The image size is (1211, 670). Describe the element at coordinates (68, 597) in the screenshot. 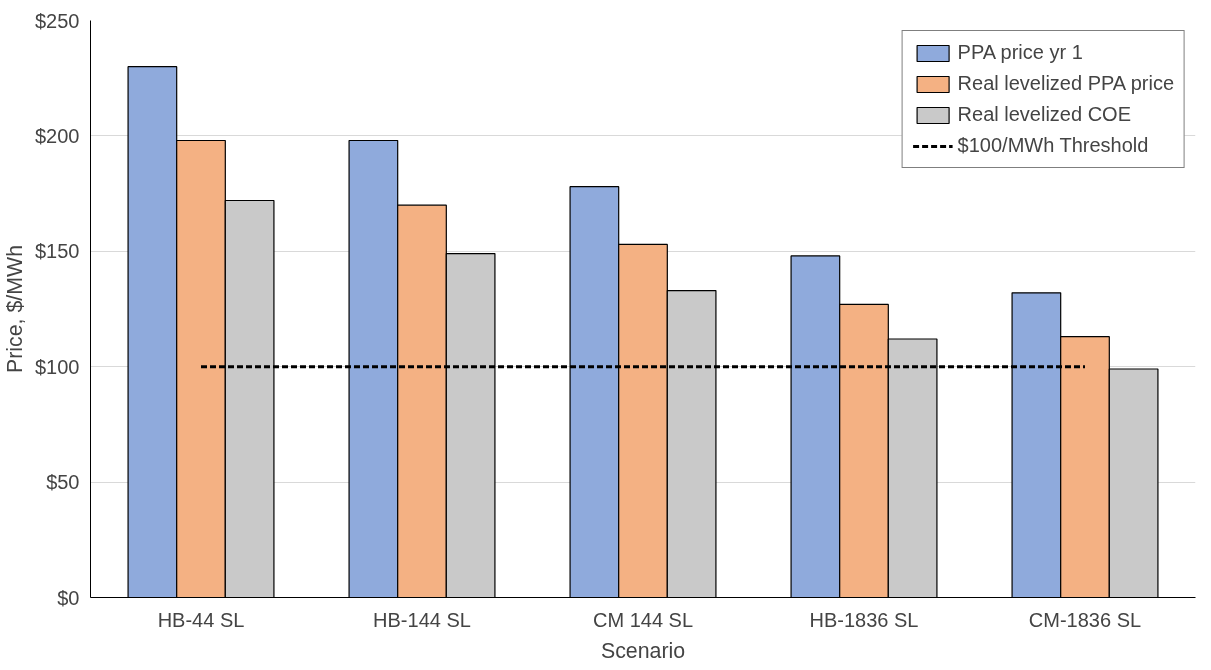

I see `y-tick-label: $0` at that location.